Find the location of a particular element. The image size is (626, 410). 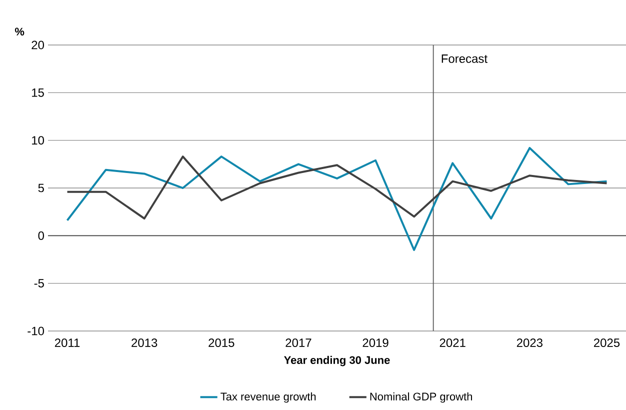

line-series is located at coordinates (337, 188).